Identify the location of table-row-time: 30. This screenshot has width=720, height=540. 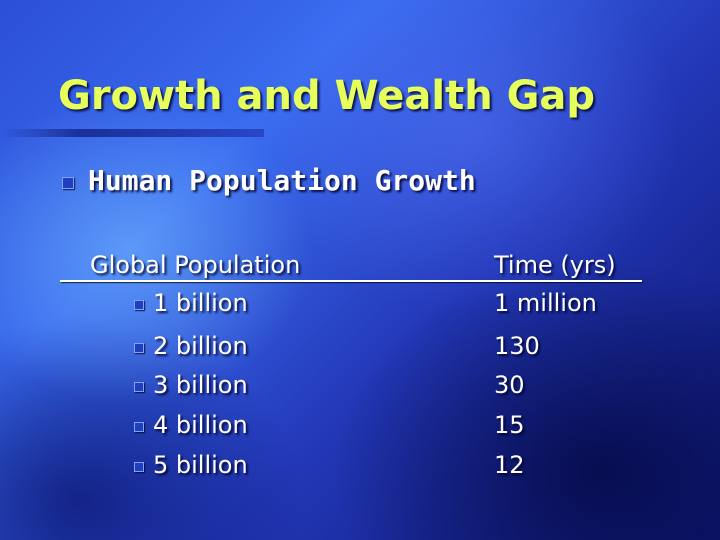
(509, 385).